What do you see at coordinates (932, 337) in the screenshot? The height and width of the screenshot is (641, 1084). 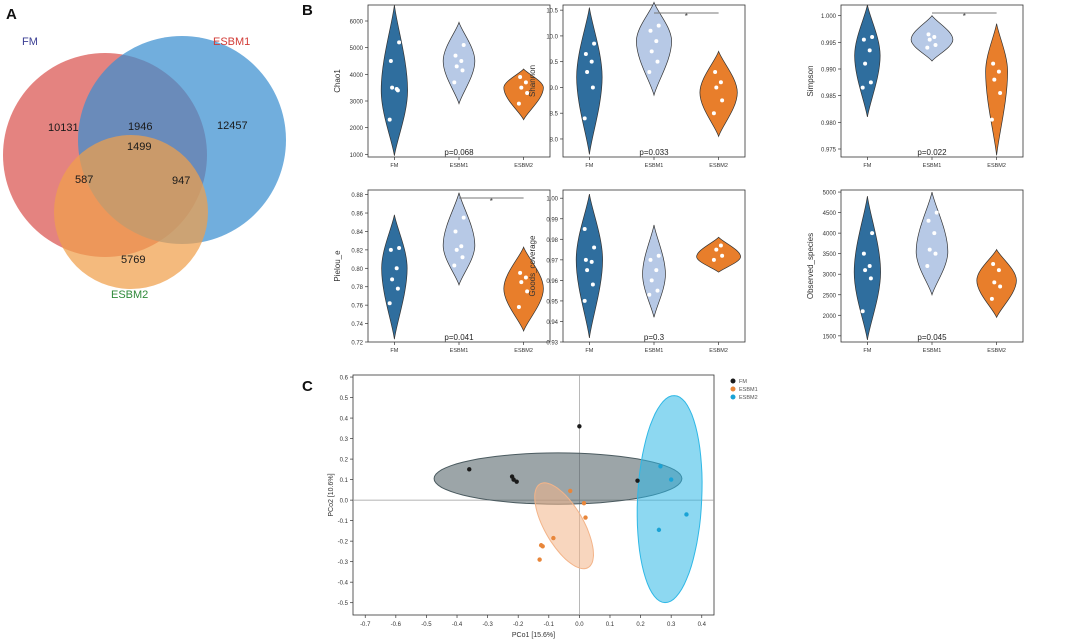 I see `p-value: p=0.045` at bounding box center [932, 337].